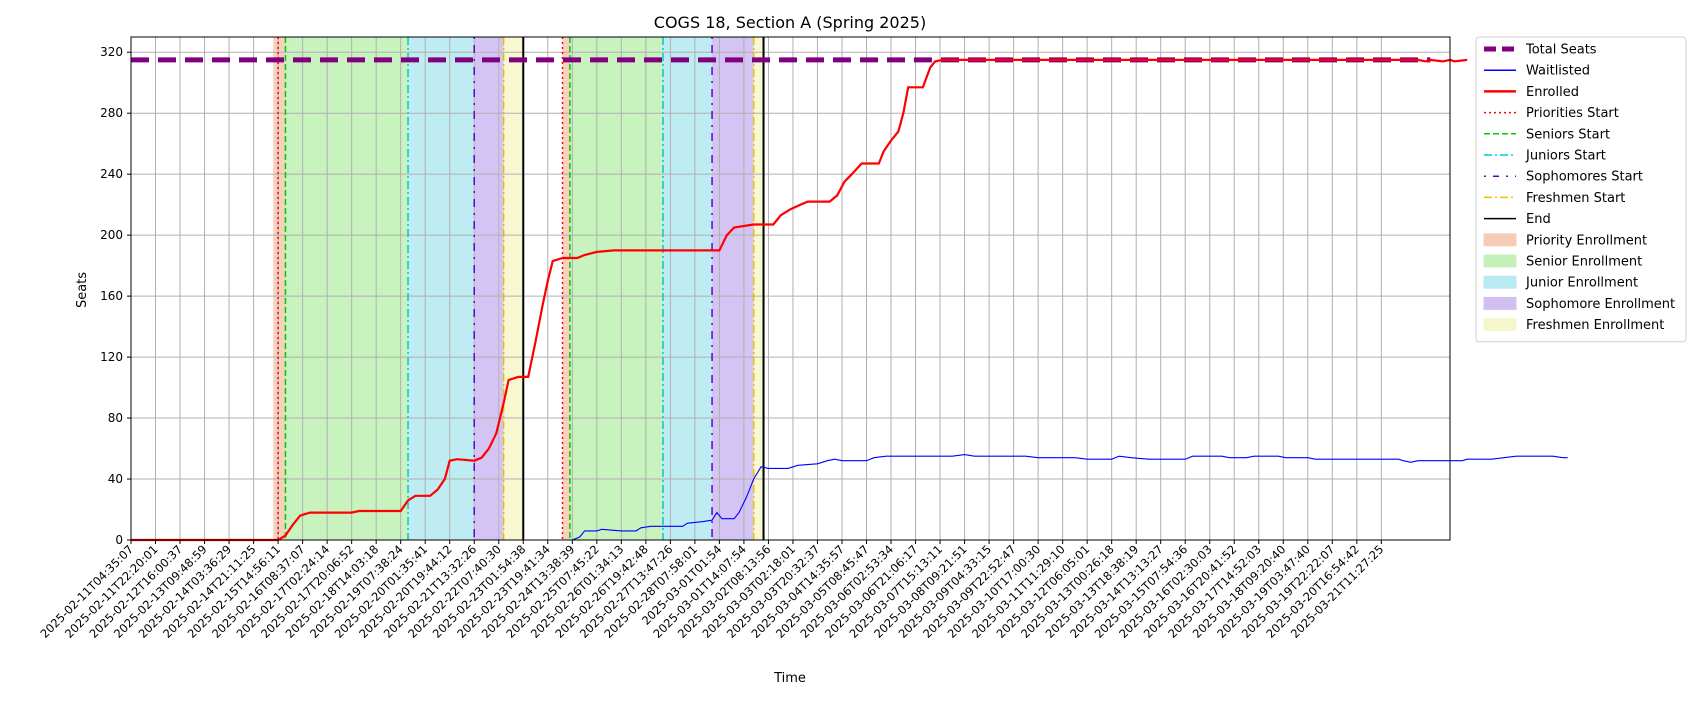 Image resolution: width=1700 pixels, height=704 pixels. I want to click on y-tick-label: 0, so click(119, 540).